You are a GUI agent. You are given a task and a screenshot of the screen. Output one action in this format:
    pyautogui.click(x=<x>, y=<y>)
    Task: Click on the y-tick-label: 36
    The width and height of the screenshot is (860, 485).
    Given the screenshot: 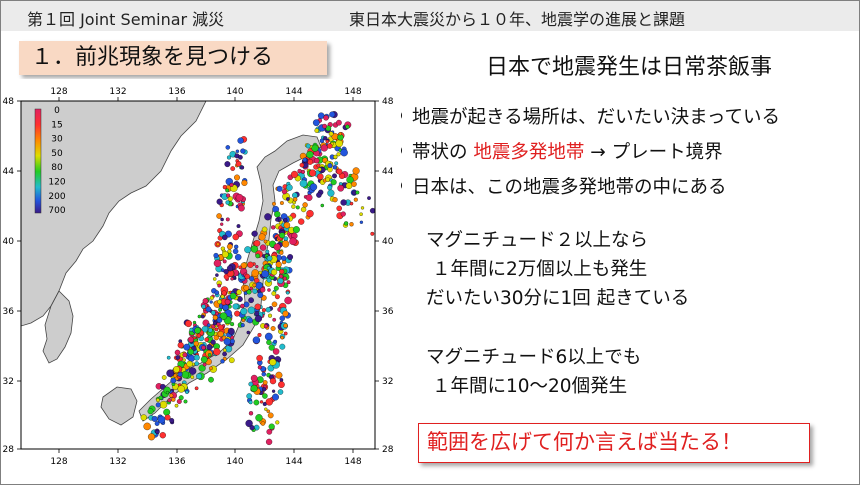 What is the action you would take?
    pyautogui.click(x=9, y=312)
    